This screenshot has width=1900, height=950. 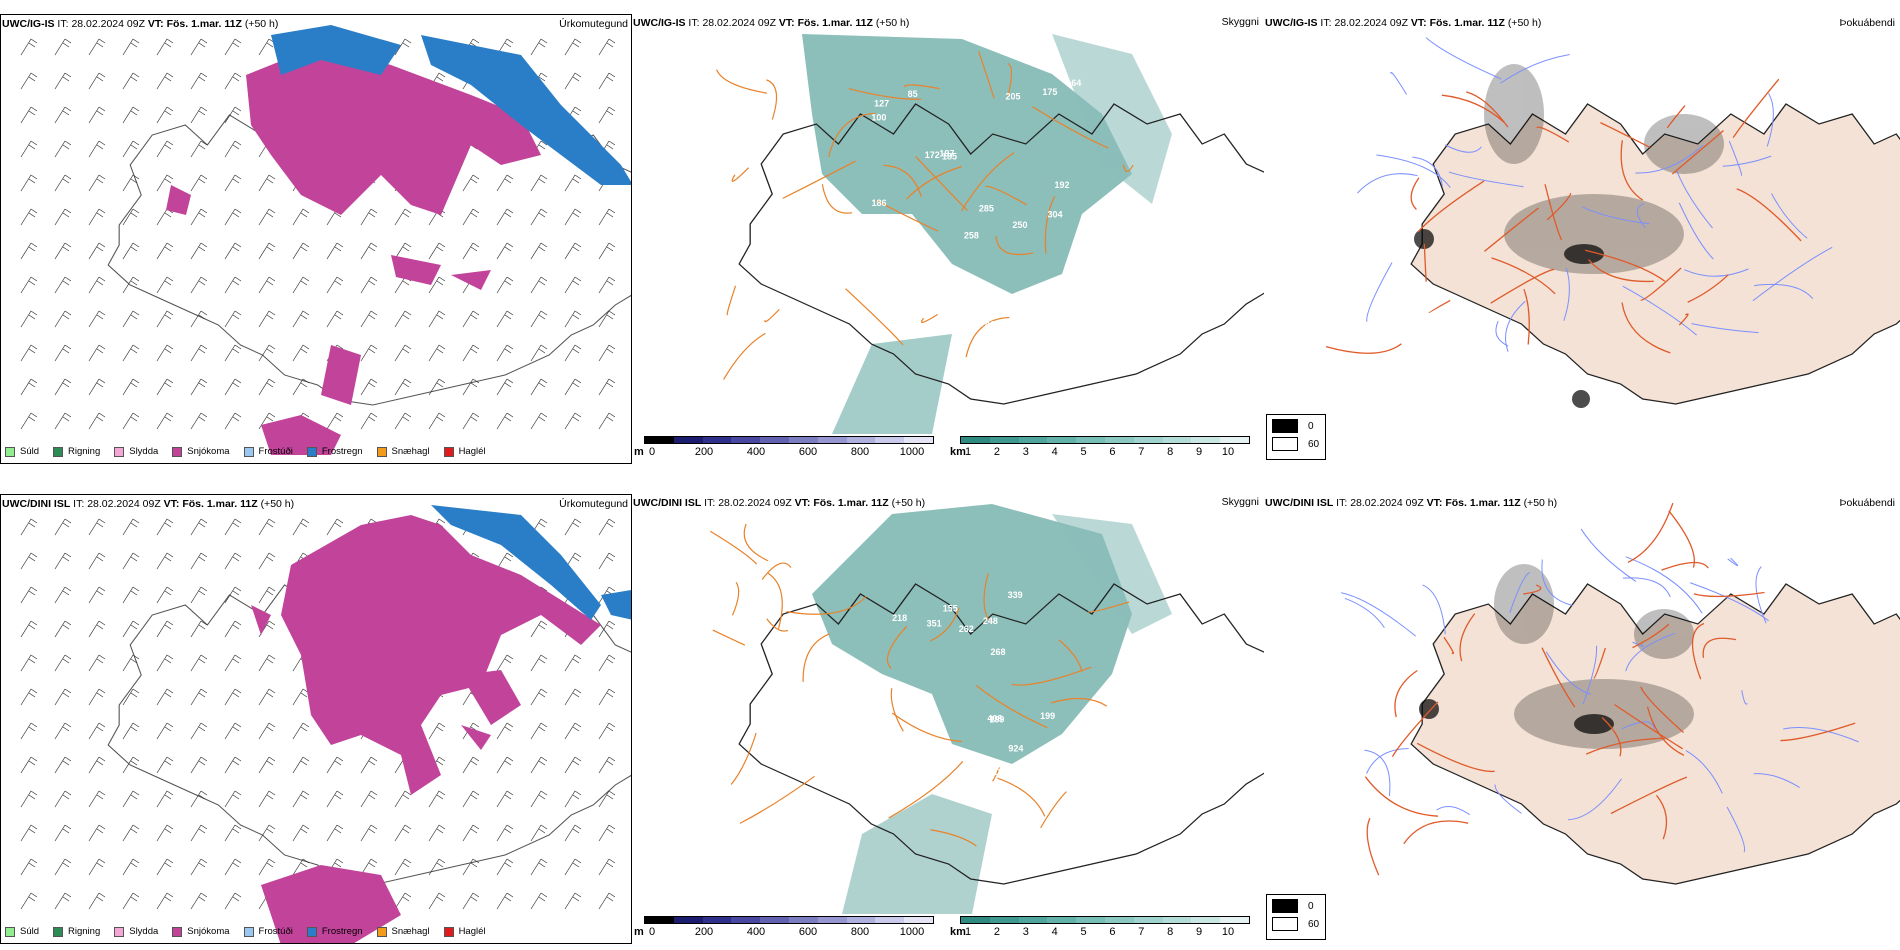 What do you see at coordinates (968, 932) in the screenshot?
I see `colorbar-tick: 1` at bounding box center [968, 932].